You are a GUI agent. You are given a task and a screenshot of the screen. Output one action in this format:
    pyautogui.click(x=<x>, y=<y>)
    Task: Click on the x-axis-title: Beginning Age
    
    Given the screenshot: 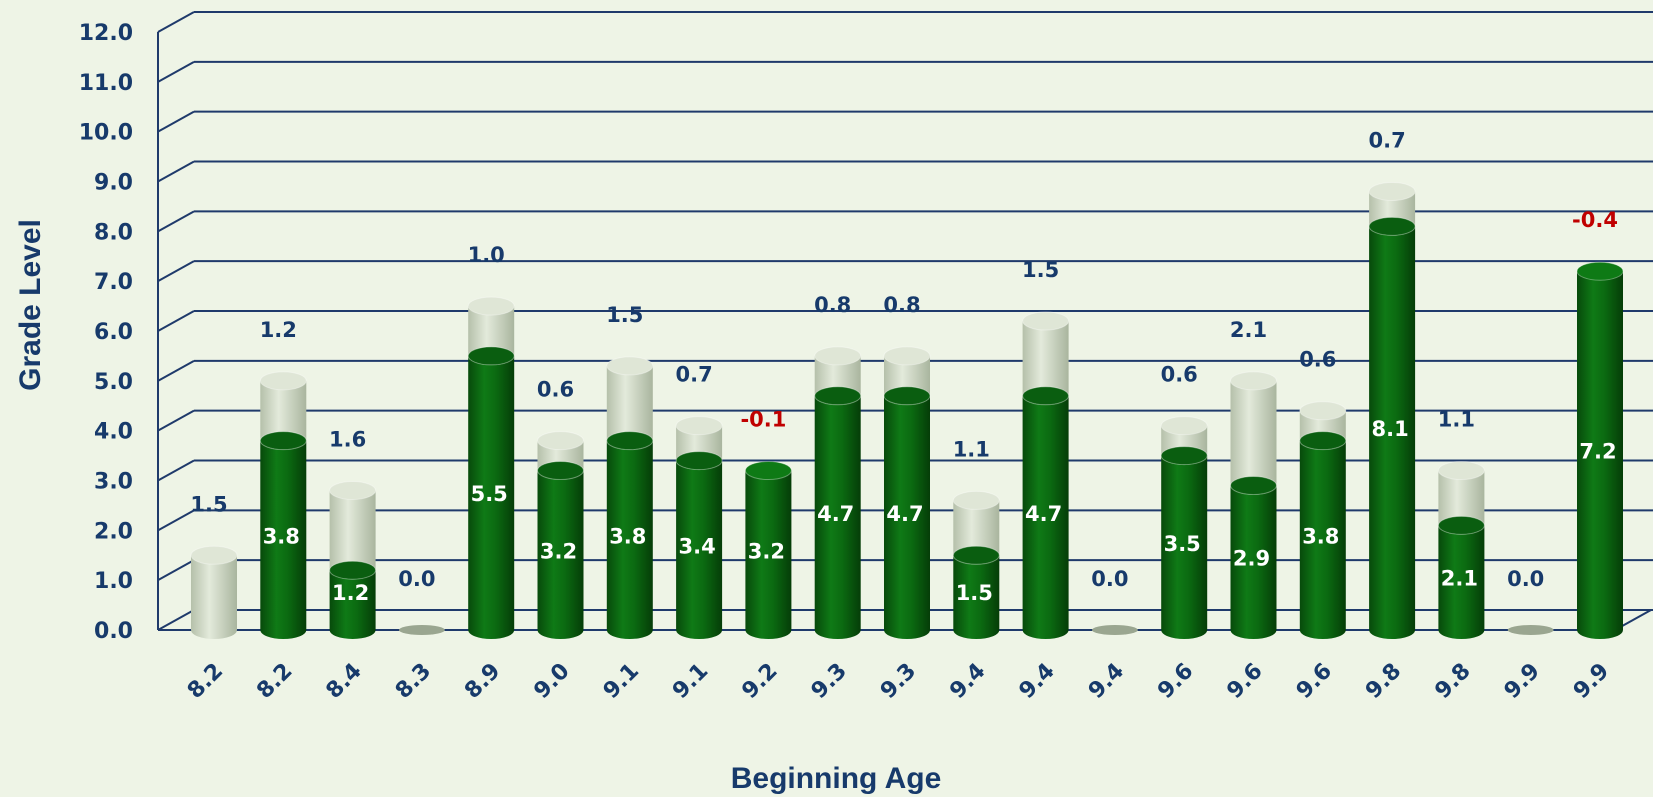 What is the action you would take?
    pyautogui.click(x=836, y=778)
    